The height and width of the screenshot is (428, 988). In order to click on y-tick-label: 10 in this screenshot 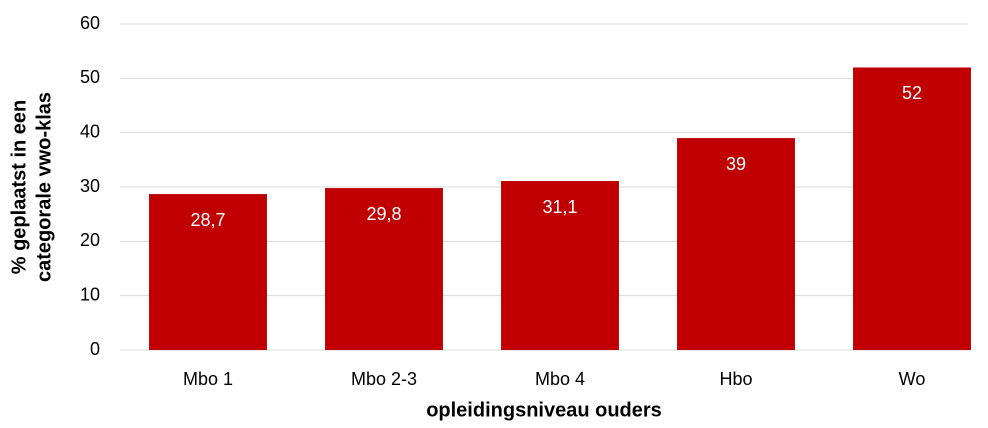, I will do `click(90, 294)`.